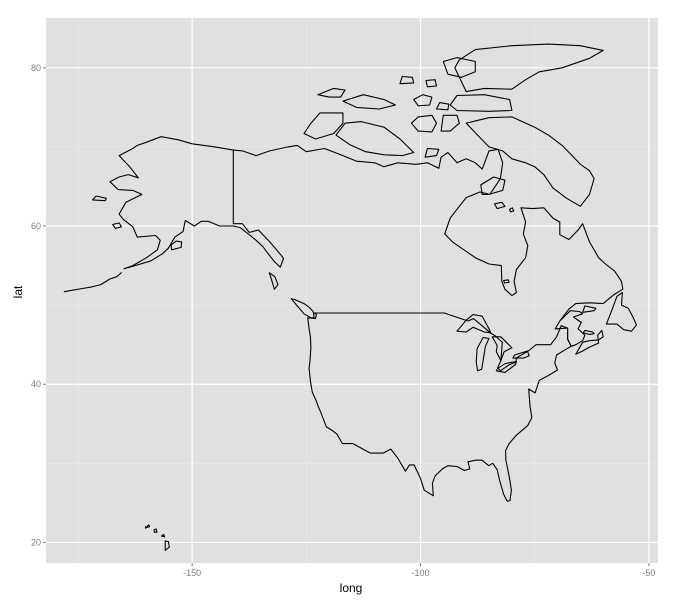  I want to click on y-axis-title: lat, so click(18, 291).